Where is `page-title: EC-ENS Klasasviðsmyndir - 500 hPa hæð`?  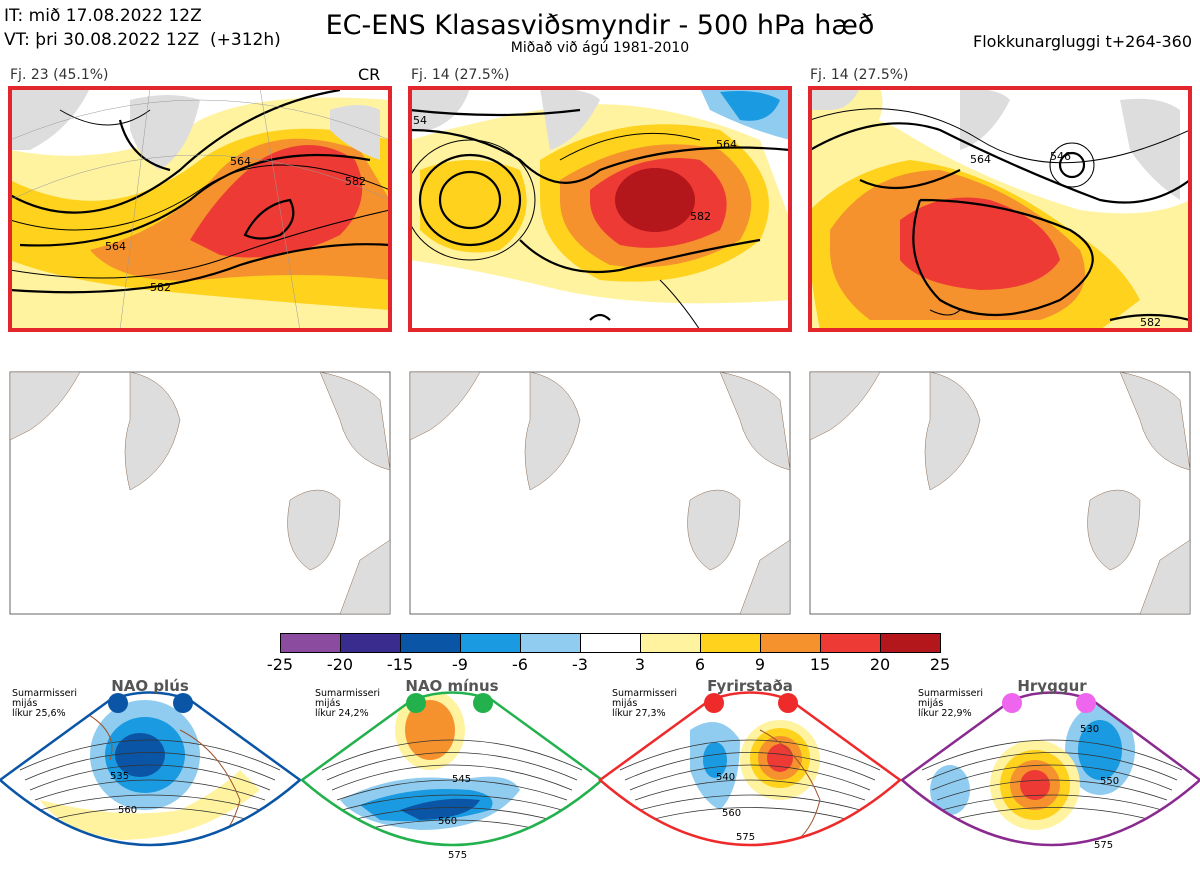
page-title: EC-ENS Klasasviðsmyndir - 500 hPa hæð is located at coordinates (600, 25).